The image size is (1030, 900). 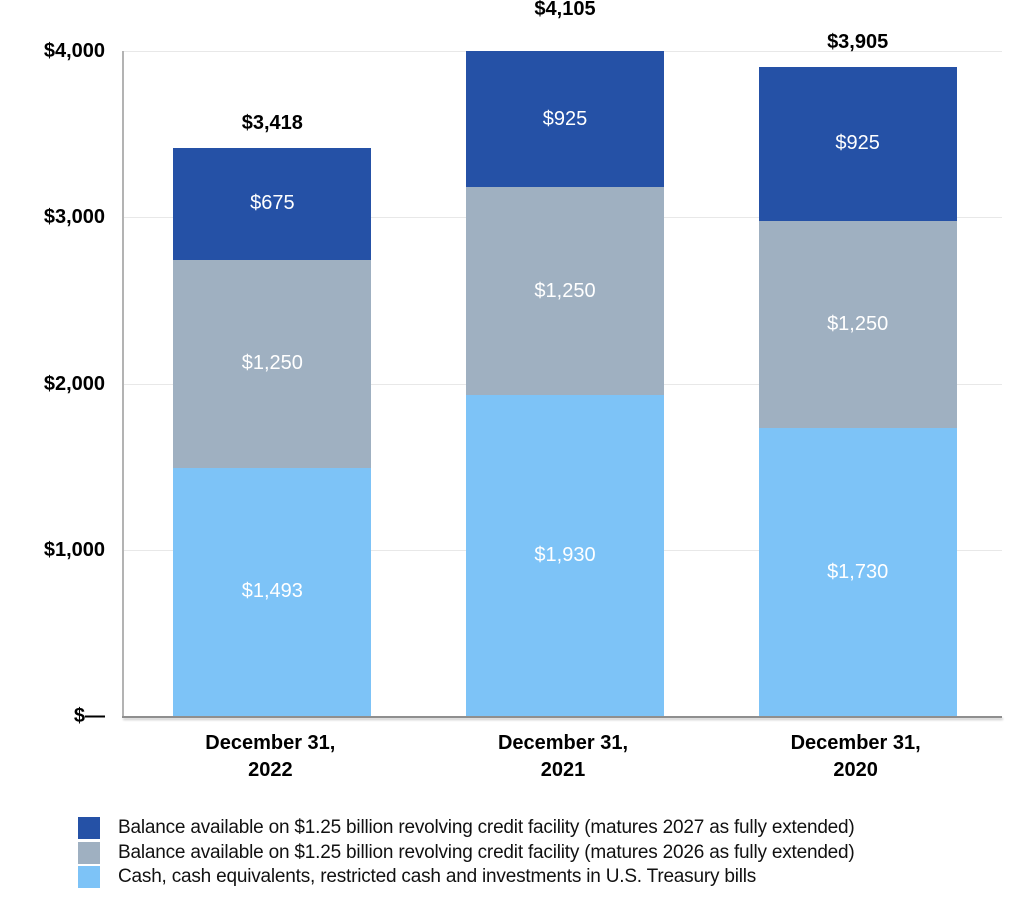 I want to click on y-tick-label: $1,000, so click(x=74, y=549).